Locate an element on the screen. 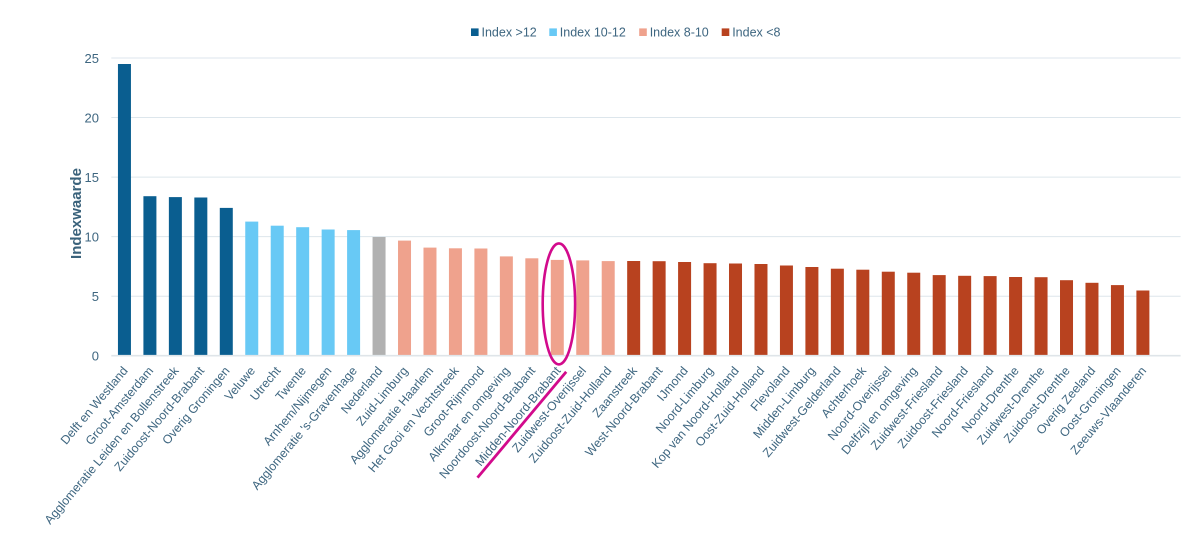  svg-text: 0 is located at coordinates (95, 356).